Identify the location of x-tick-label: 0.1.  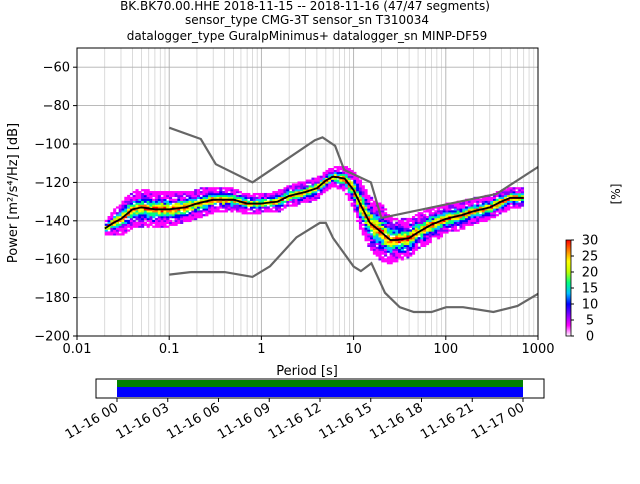
(169, 349).